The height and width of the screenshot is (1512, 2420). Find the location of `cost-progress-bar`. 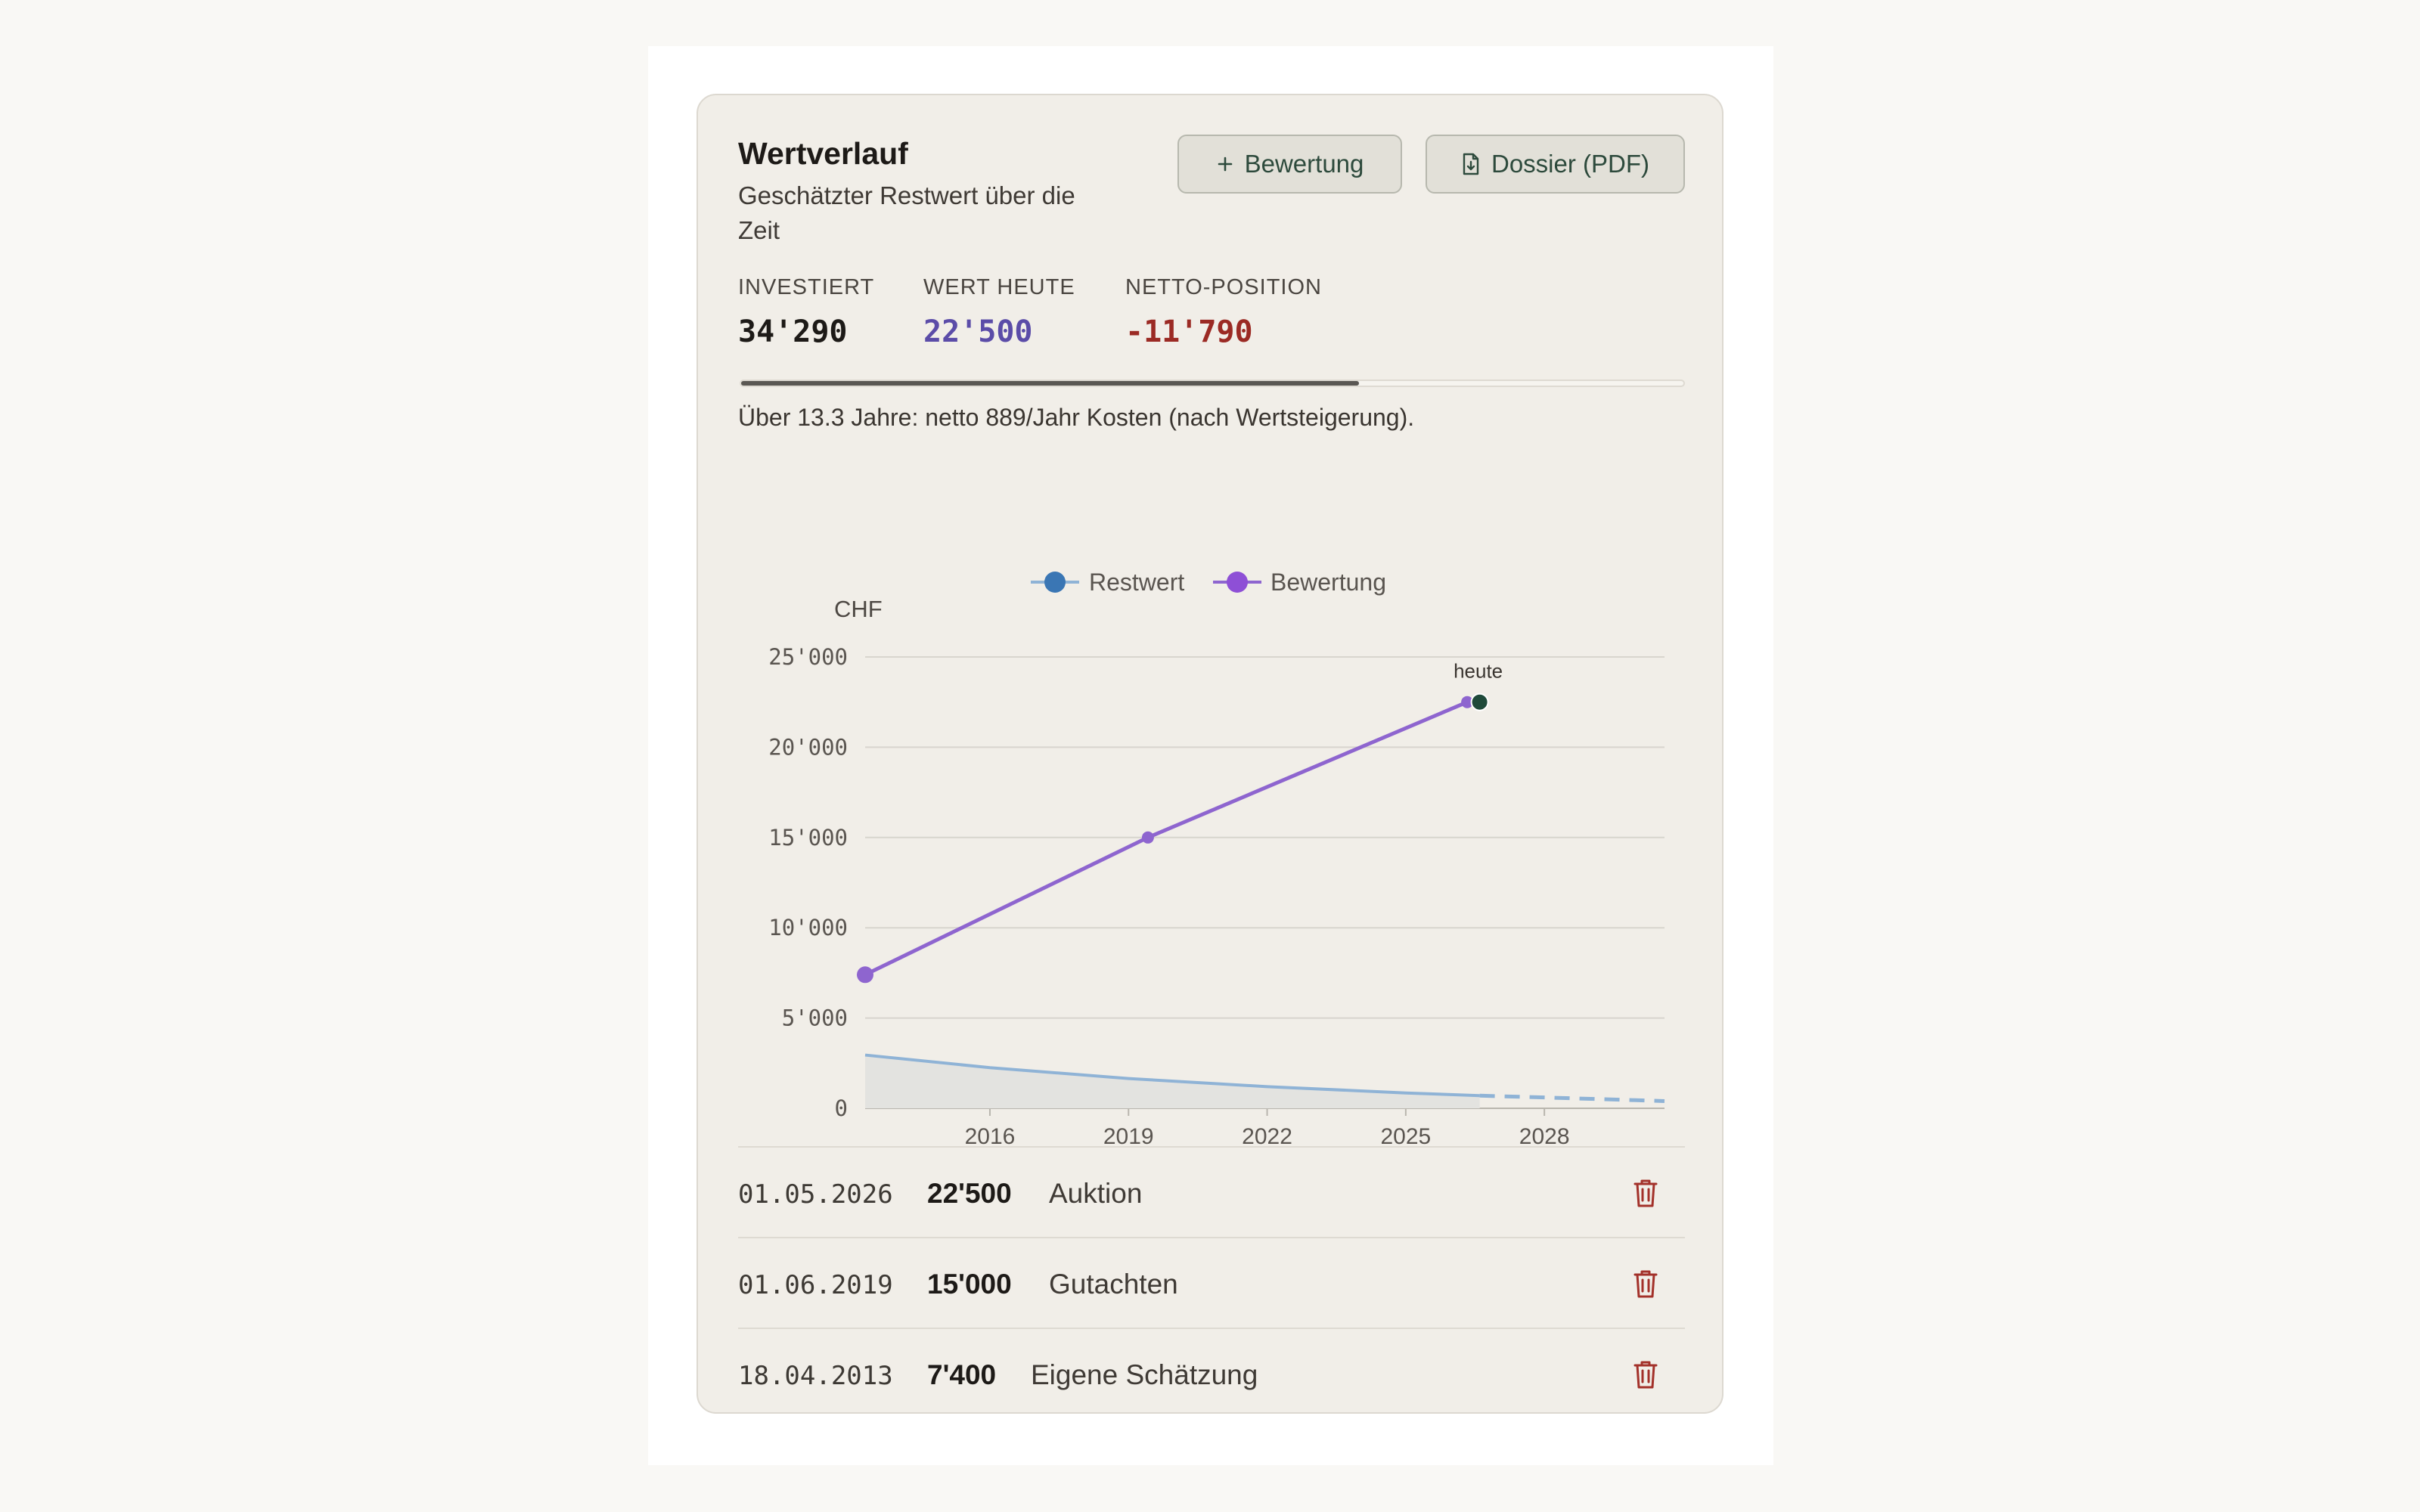

cost-progress-bar is located at coordinates (1212, 383).